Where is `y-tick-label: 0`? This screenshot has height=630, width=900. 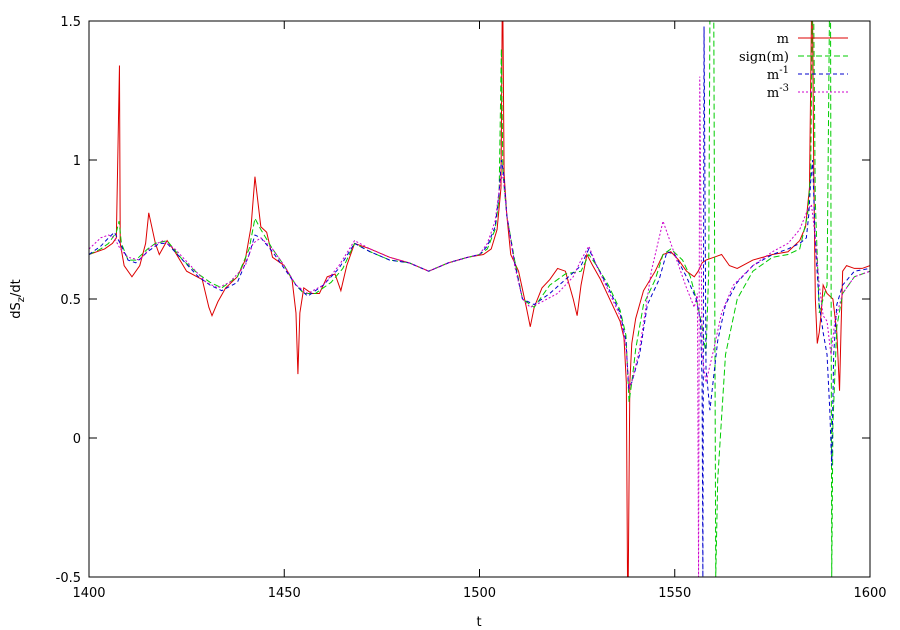
y-tick-label: 0 is located at coordinates (77, 439).